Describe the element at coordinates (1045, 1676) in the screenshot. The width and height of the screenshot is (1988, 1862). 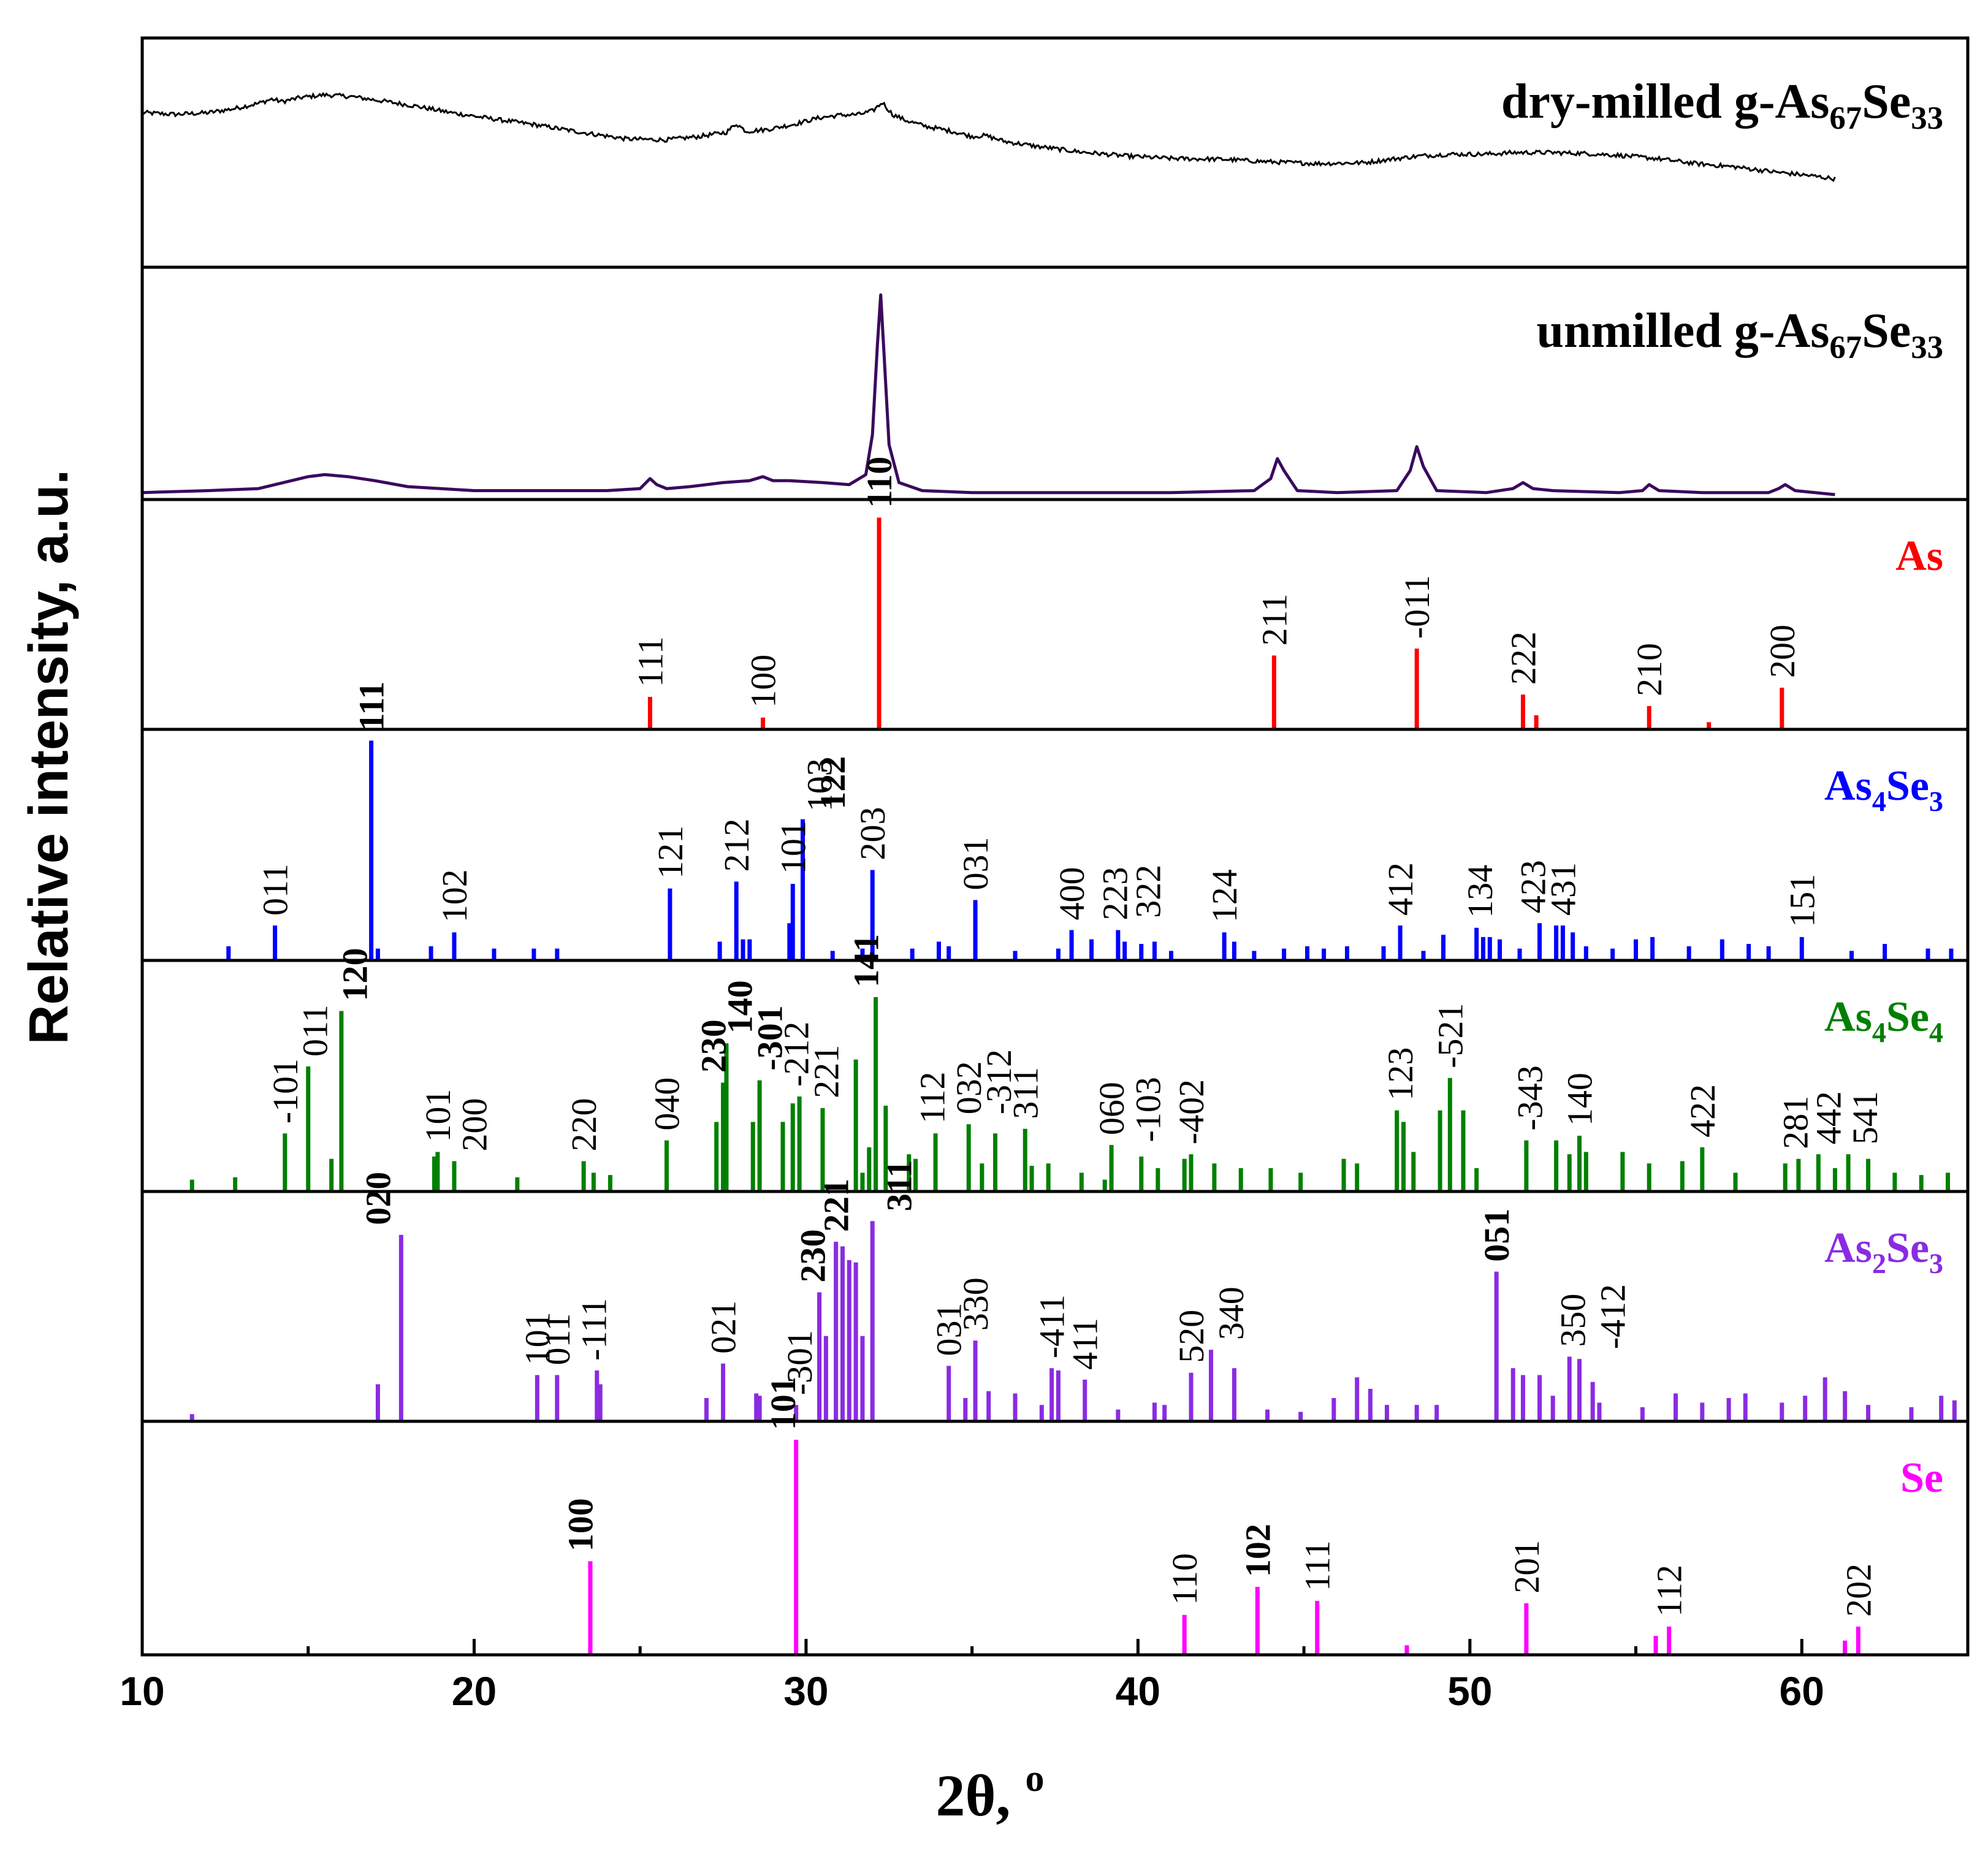
I see `x-axis: 10 20 30 40 50 60` at that location.